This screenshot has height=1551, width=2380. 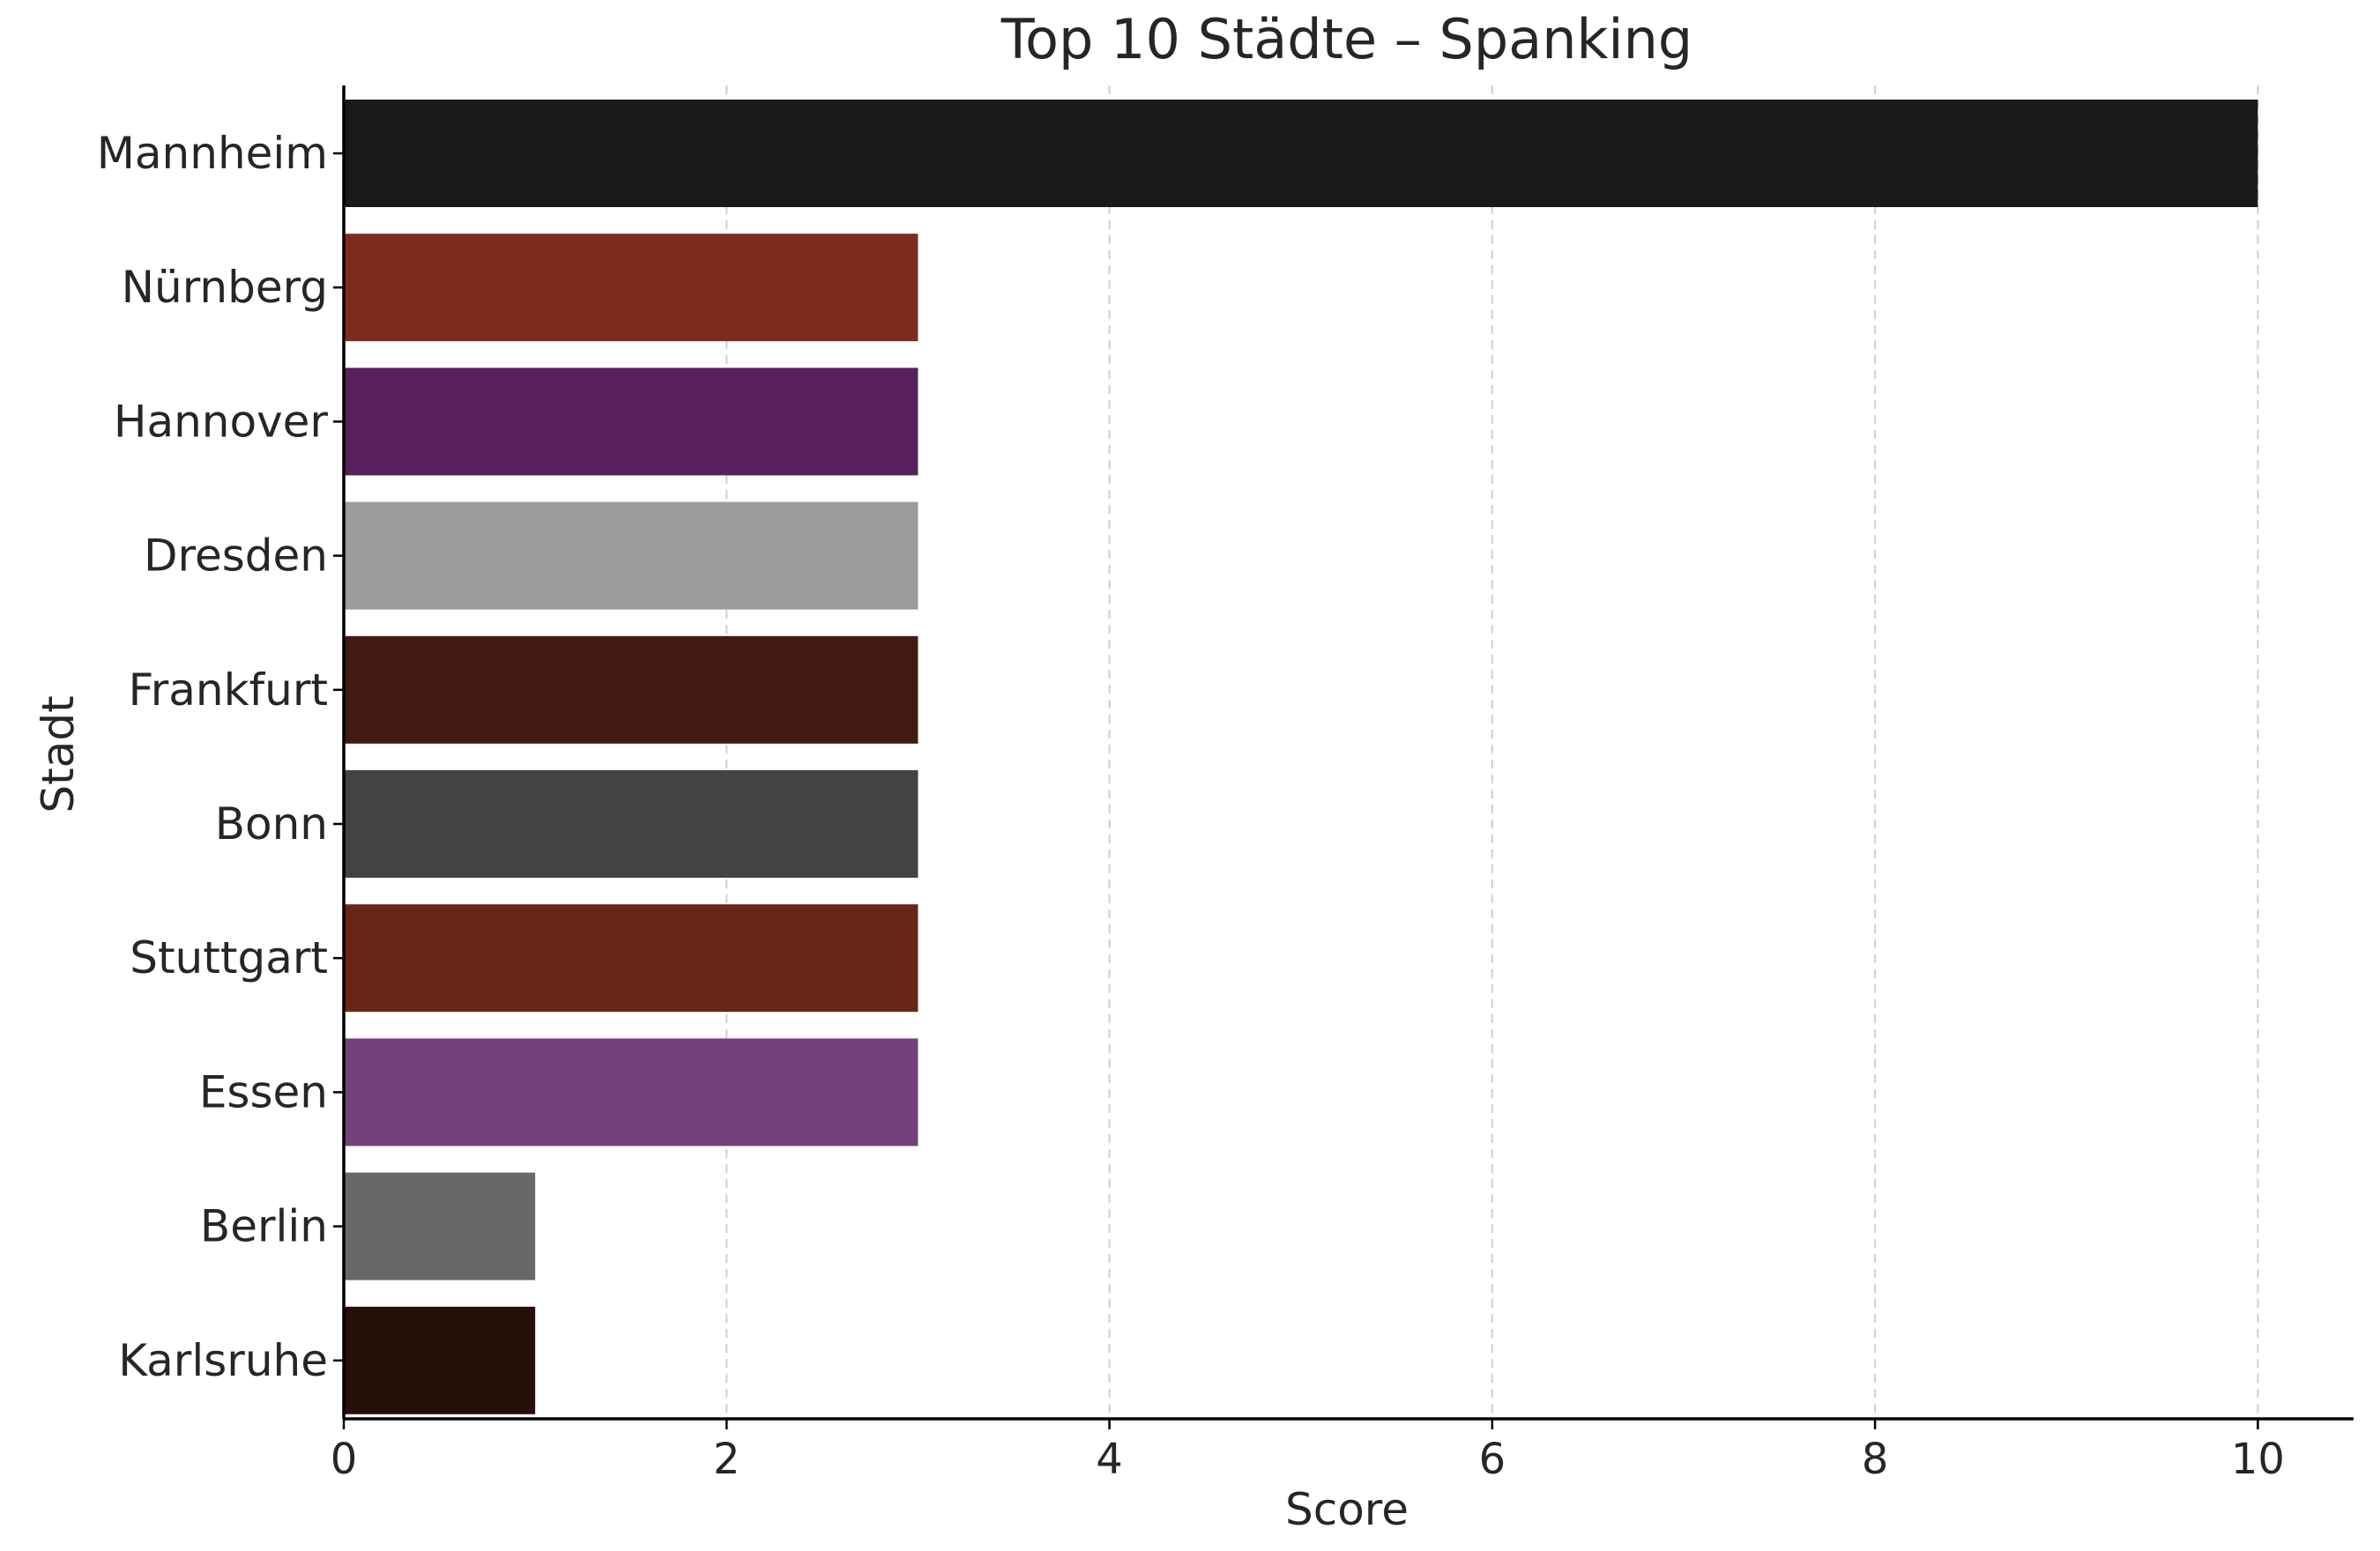 What do you see at coordinates (631, 1092) in the screenshot?
I see `bar-essen` at bounding box center [631, 1092].